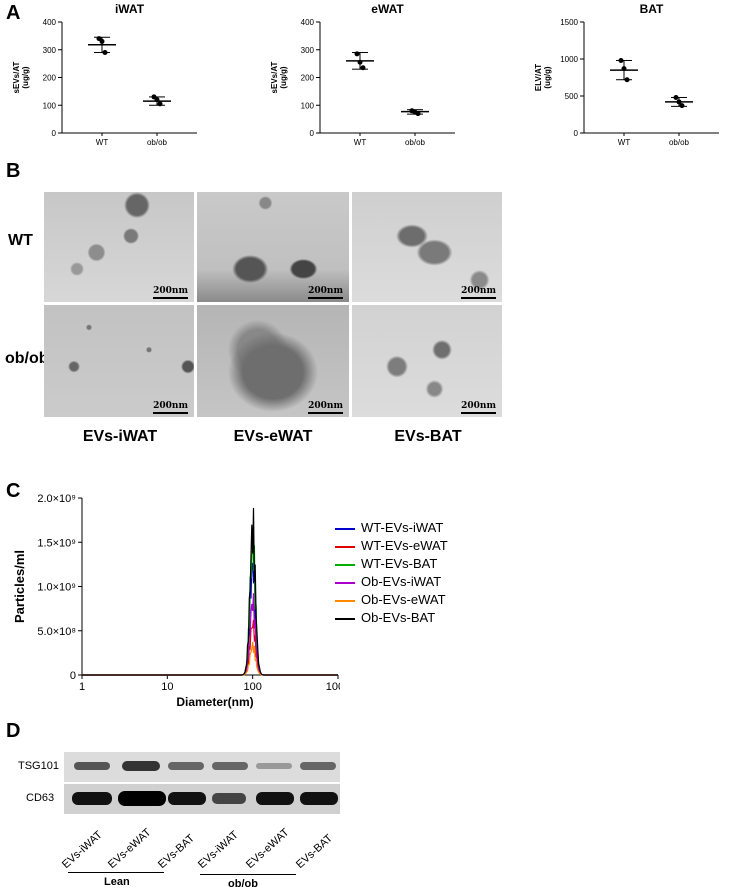 The height and width of the screenshot is (892, 754). What do you see at coordinates (119, 361) in the screenshot?
I see `micrograph-obob-iwat: 200nm` at bounding box center [119, 361].